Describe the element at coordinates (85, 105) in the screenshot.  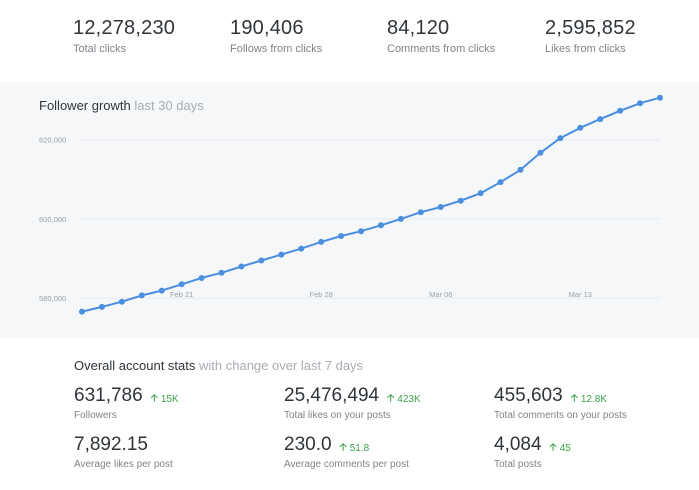
I see `chart-title-text: Follower growth` at that location.